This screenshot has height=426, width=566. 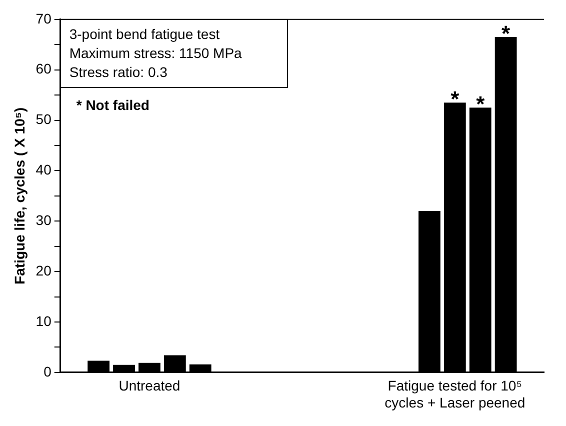 What do you see at coordinates (44, 270) in the screenshot?
I see `y-tick-label: 20` at bounding box center [44, 270].